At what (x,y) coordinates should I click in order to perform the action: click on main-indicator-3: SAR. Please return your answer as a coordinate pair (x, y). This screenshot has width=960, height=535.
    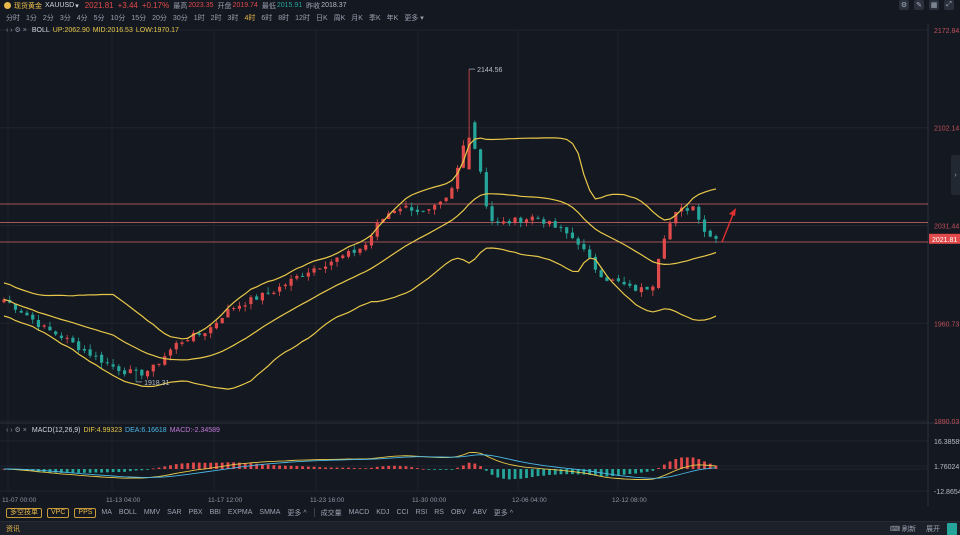
    Looking at the image, I should click on (174, 512).